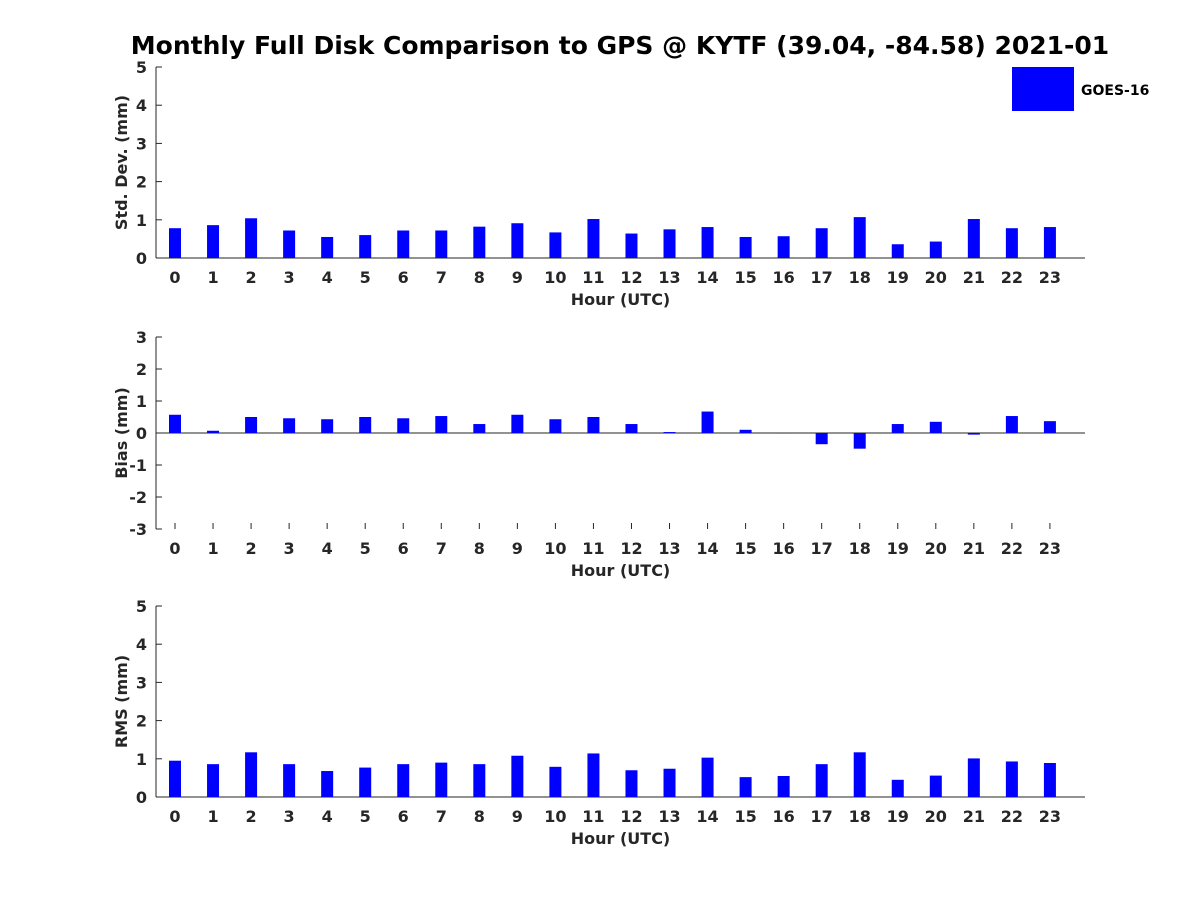 Image resolution: width=1200 pixels, height=900 pixels. I want to click on rms-x-tick-label: 0, so click(174, 816).